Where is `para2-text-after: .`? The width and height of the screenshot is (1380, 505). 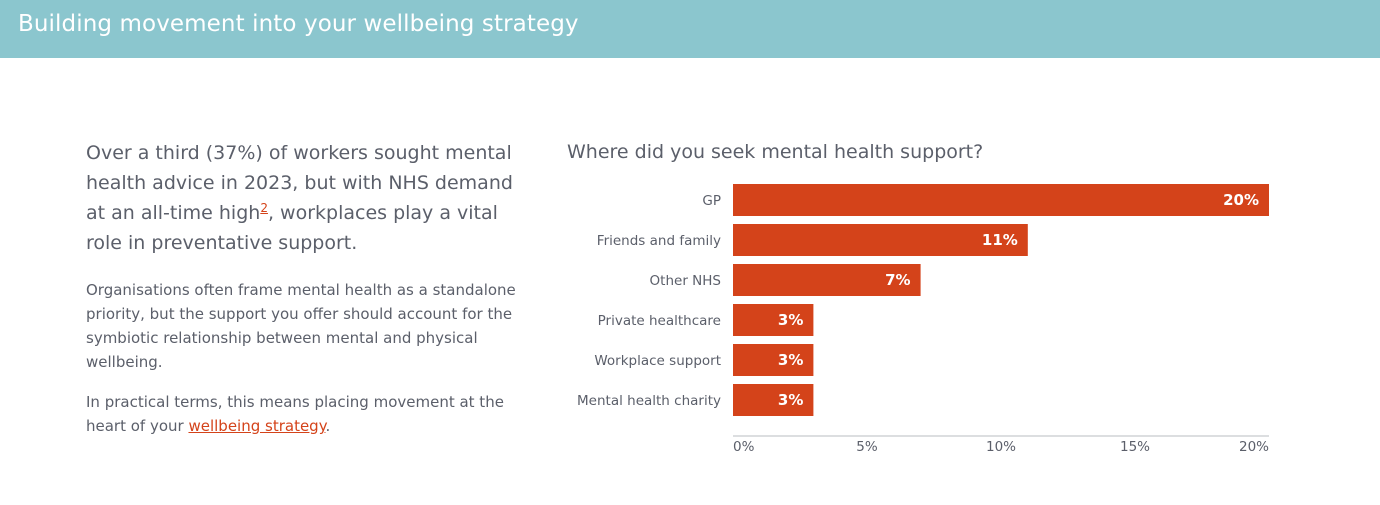 para2-text-after: . is located at coordinates (328, 426).